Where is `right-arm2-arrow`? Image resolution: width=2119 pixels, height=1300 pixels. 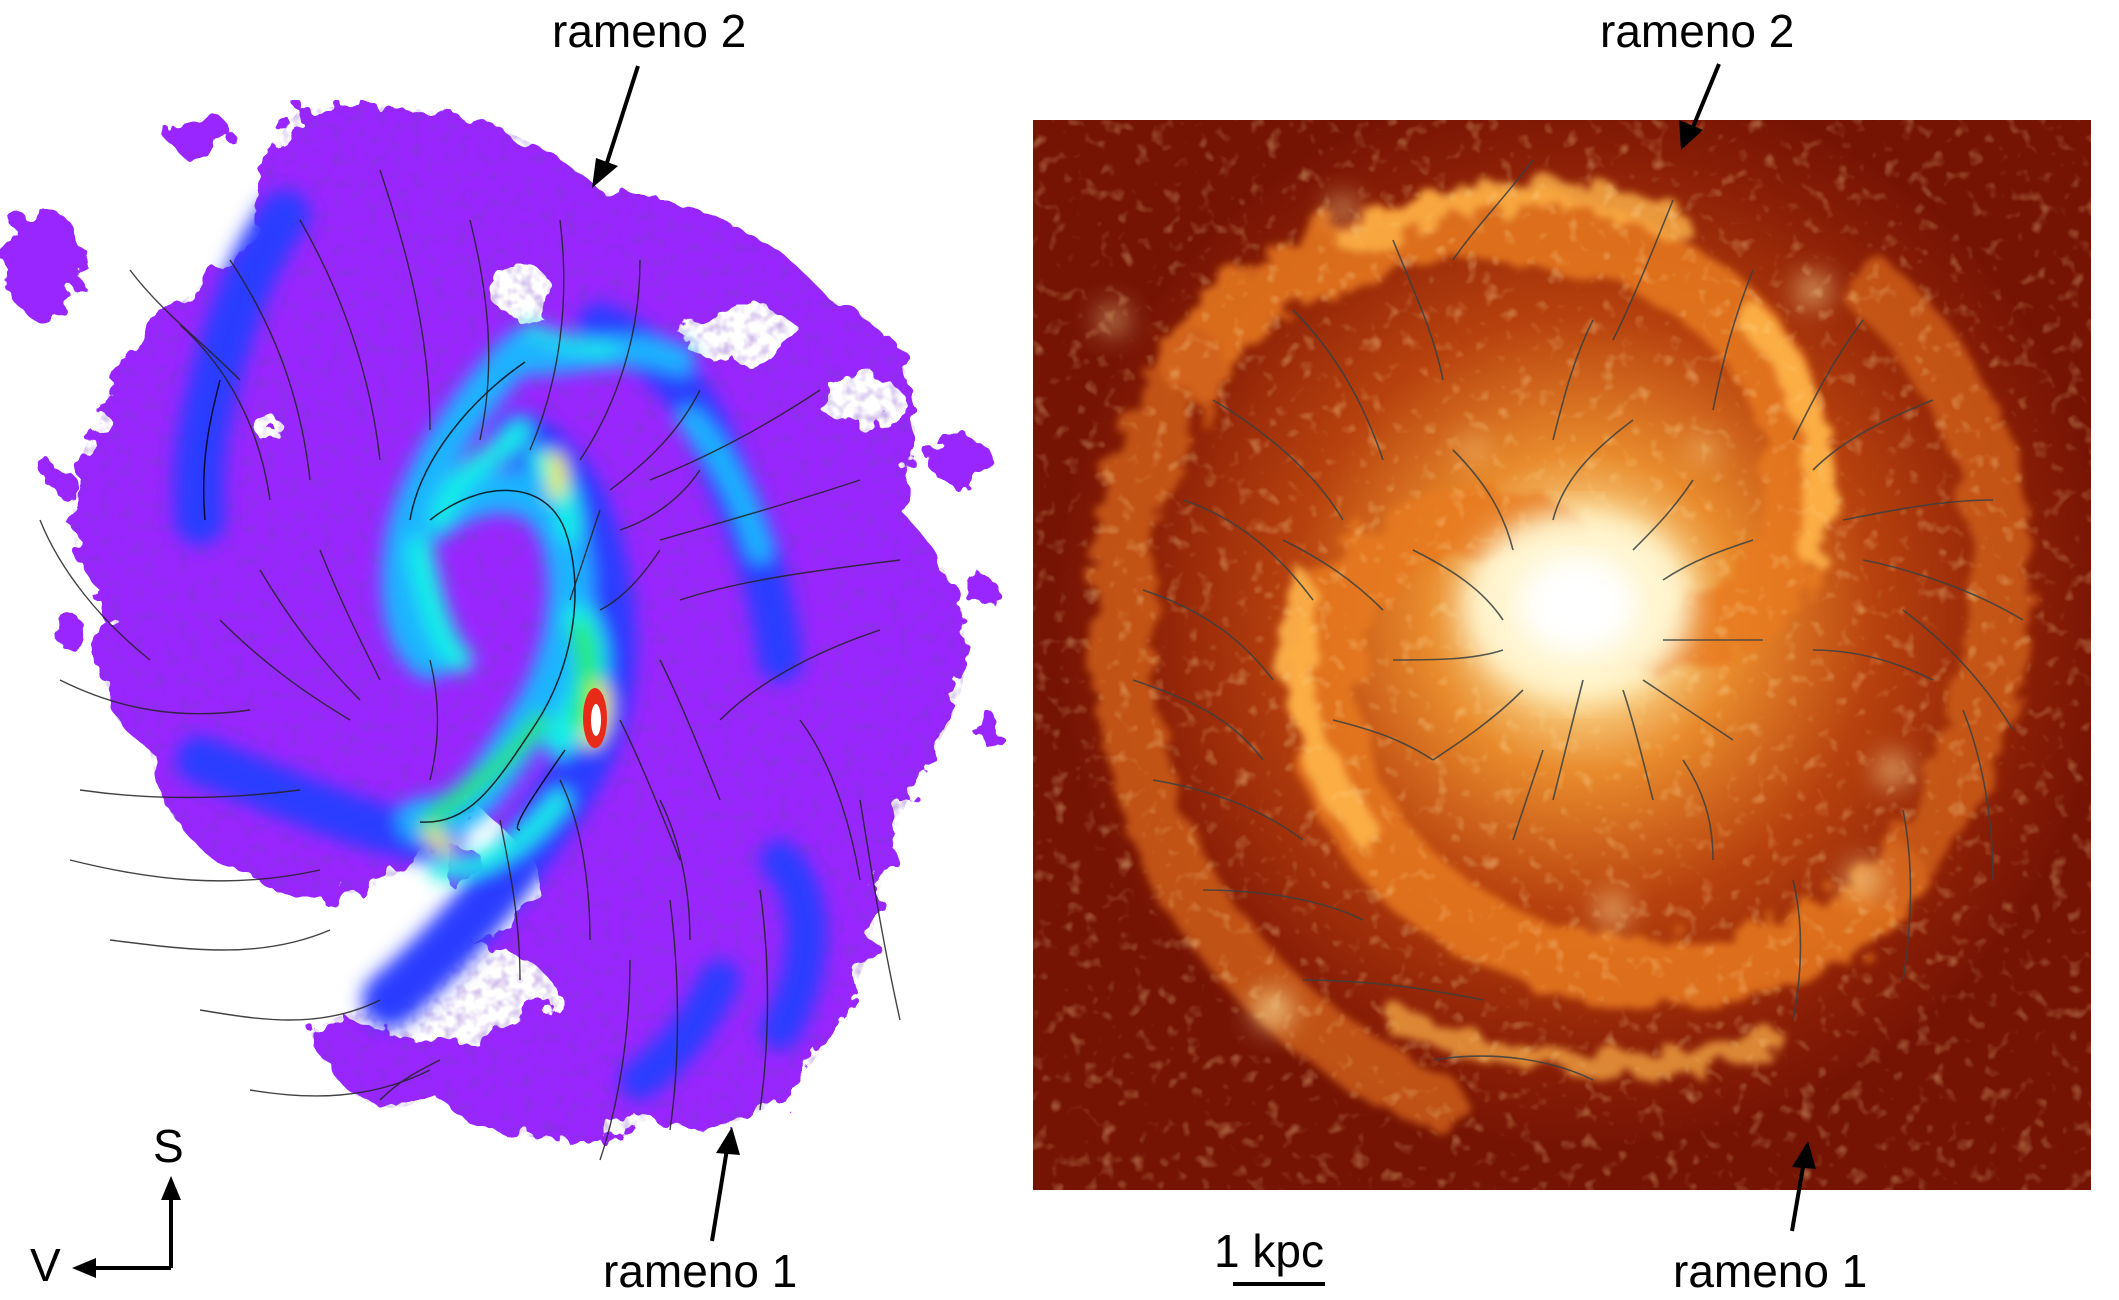 right-arm2-arrow is located at coordinates (1700, 106).